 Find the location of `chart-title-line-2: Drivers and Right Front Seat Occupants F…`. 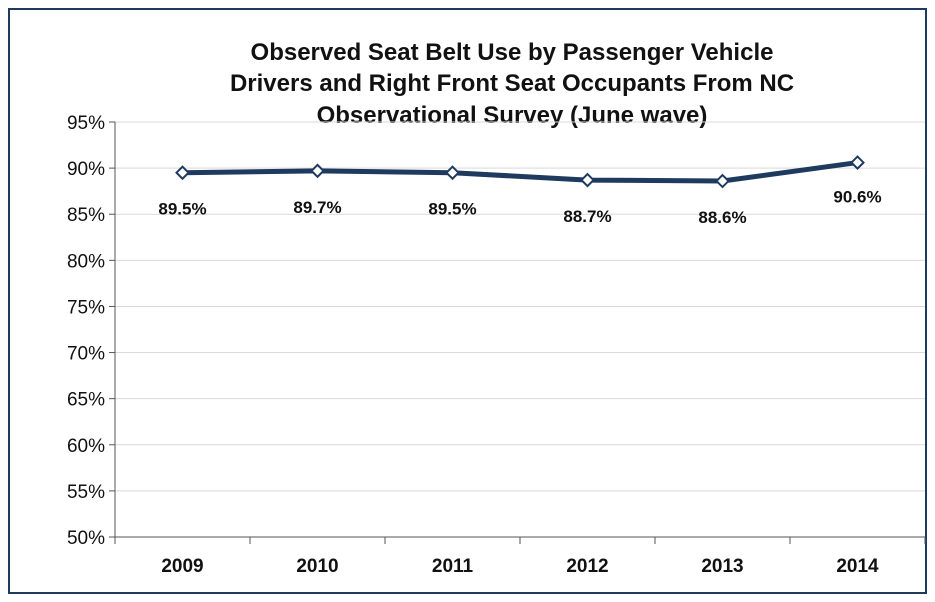

chart-title-line-2: Drivers and Right Front Seat Occupants F… is located at coordinates (512, 83).